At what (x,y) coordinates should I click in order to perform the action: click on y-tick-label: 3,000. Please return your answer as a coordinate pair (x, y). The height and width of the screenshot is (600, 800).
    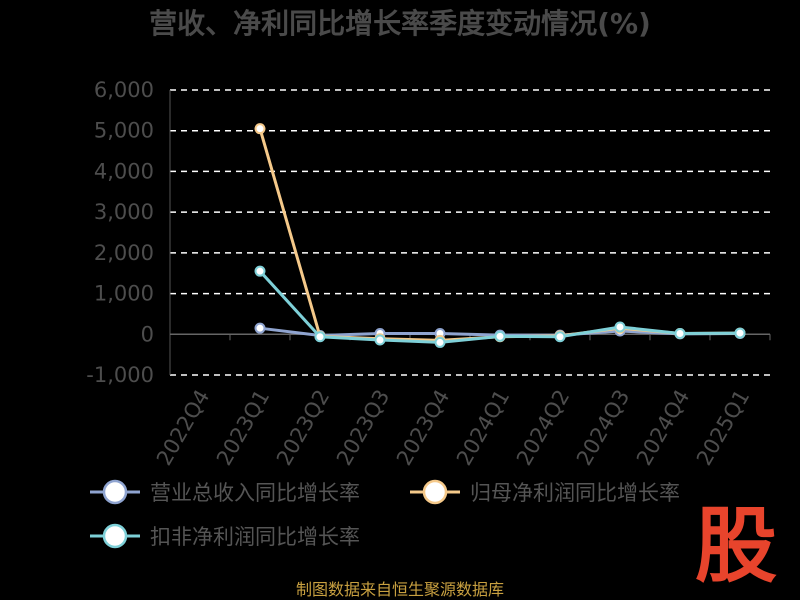
    Looking at the image, I should click on (124, 212).